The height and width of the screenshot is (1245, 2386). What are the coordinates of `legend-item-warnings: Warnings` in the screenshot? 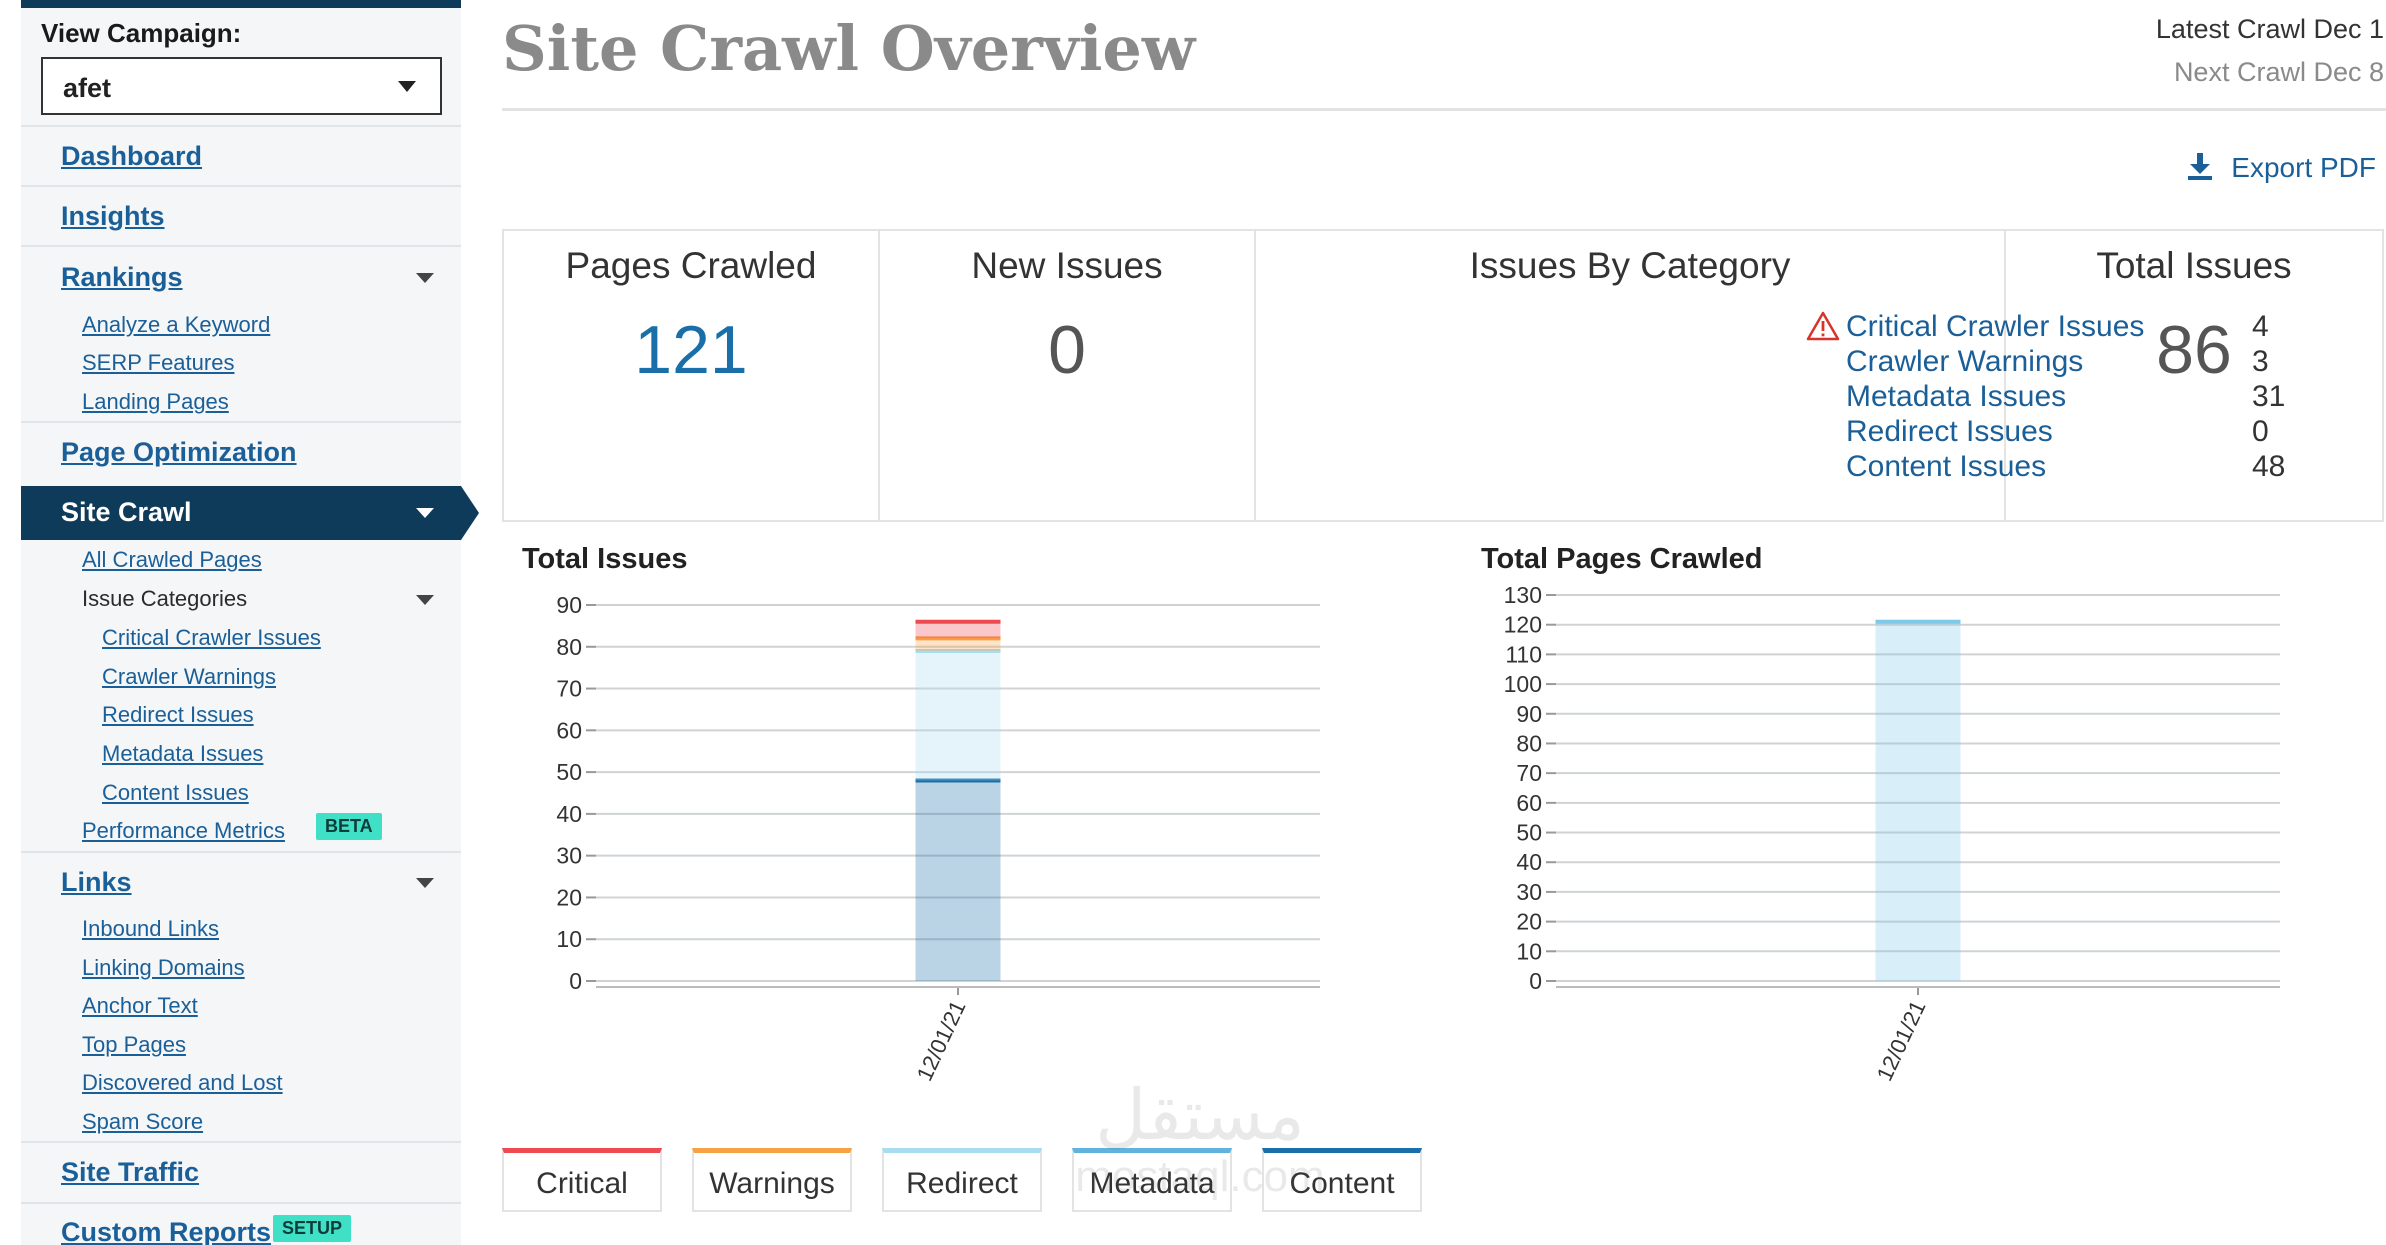 It's located at (772, 1180).